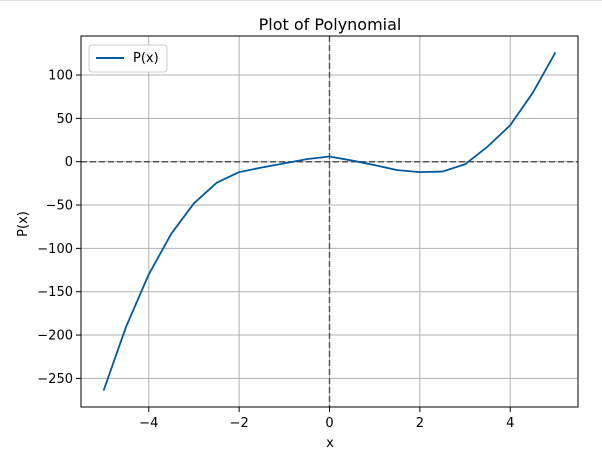  What do you see at coordinates (55, 292) in the screenshot?
I see `y-tick-label: −150` at bounding box center [55, 292].